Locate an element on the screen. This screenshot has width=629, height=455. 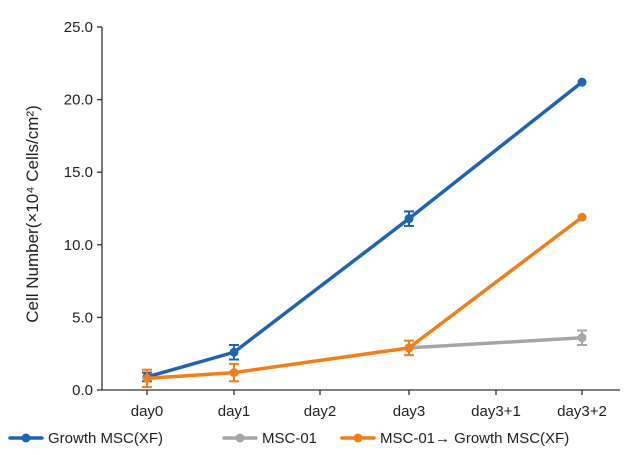
x-tick-label: day3+1 is located at coordinates (496, 411).